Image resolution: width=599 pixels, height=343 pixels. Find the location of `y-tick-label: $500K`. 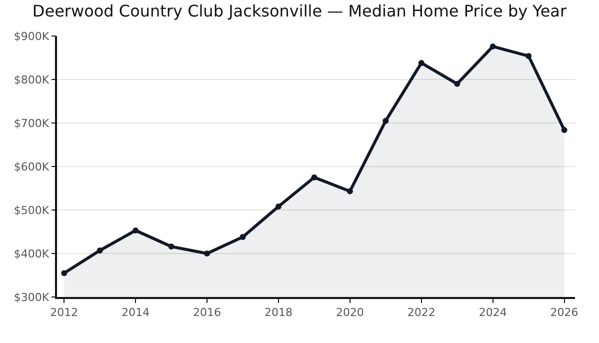

y-tick-label: $500K is located at coordinates (32, 210).